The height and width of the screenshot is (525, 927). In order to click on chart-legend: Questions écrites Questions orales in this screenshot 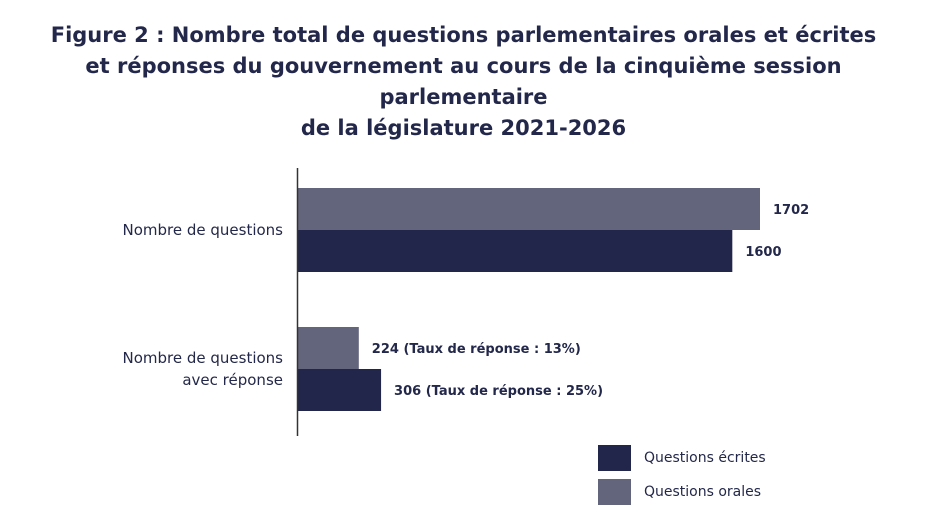, I will do `click(682, 479)`.